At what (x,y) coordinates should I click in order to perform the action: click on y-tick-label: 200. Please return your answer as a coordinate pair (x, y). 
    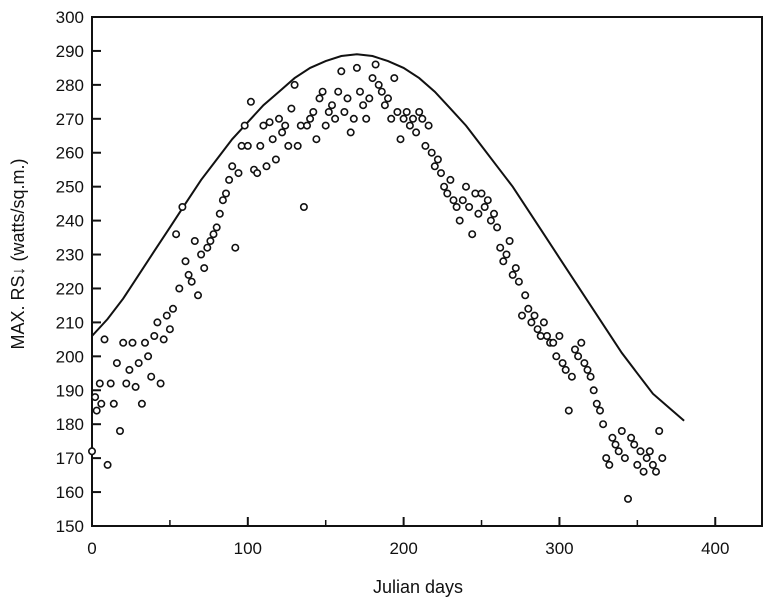
    Looking at the image, I should click on (70, 356).